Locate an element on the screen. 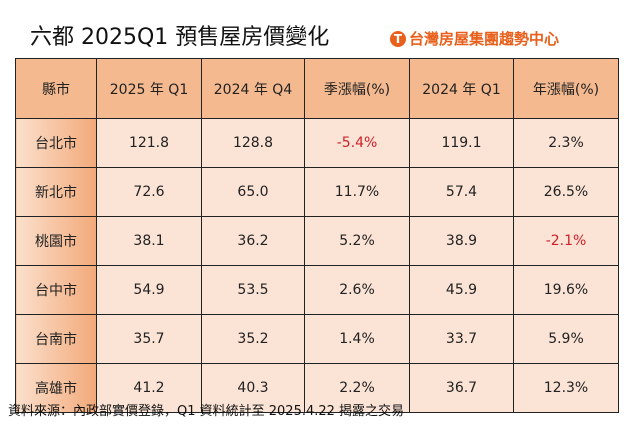 Image resolution: width=630 pixels, height=426 pixels. value-cell: 35.2 is located at coordinates (253, 339).